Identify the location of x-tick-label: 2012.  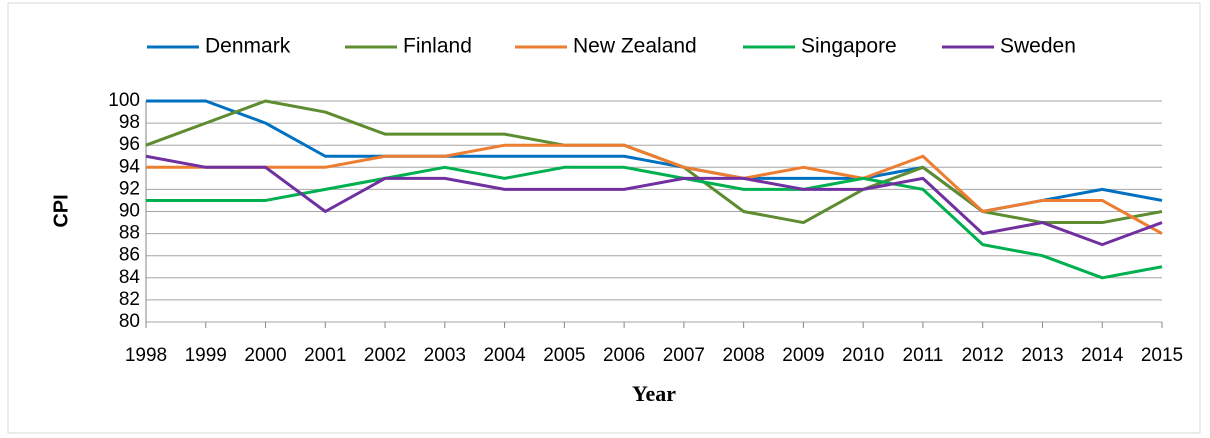
(983, 355).